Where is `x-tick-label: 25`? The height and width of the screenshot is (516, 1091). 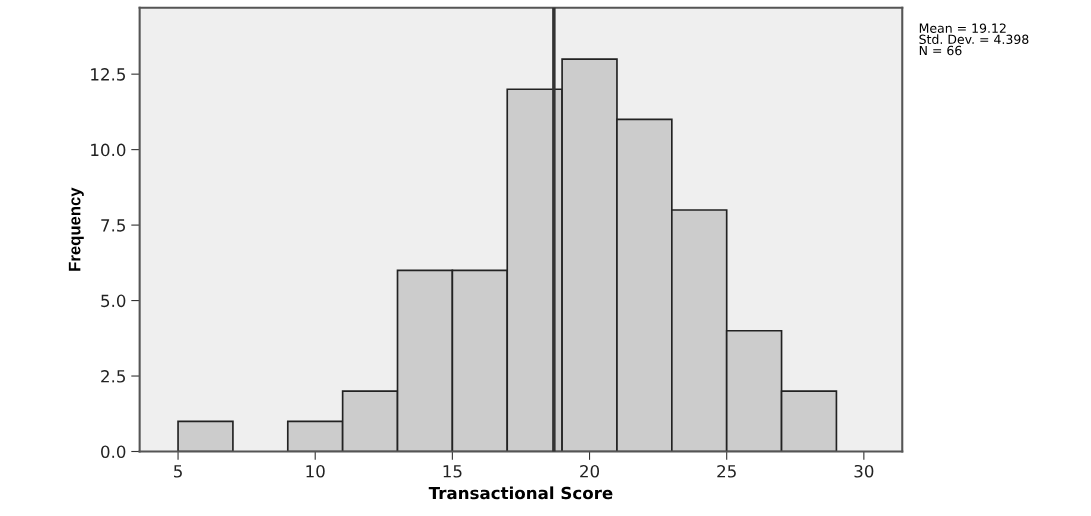 x-tick-label: 25 is located at coordinates (726, 471).